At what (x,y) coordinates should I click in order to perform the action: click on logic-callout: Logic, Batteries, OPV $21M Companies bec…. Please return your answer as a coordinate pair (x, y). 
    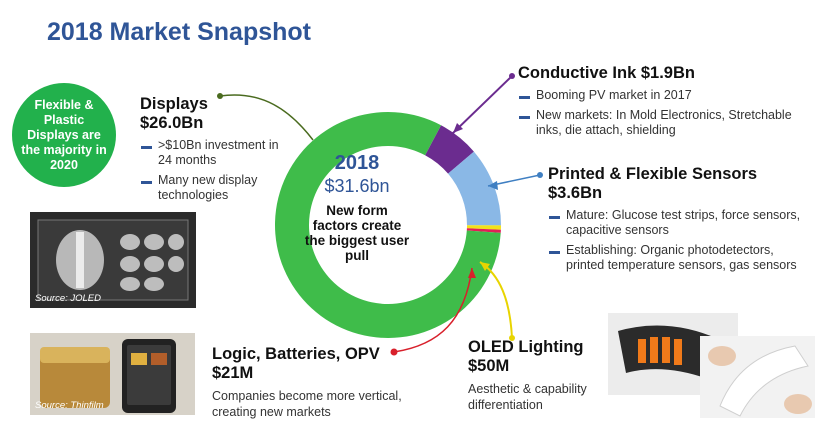
    Looking at the image, I should click on (307, 382).